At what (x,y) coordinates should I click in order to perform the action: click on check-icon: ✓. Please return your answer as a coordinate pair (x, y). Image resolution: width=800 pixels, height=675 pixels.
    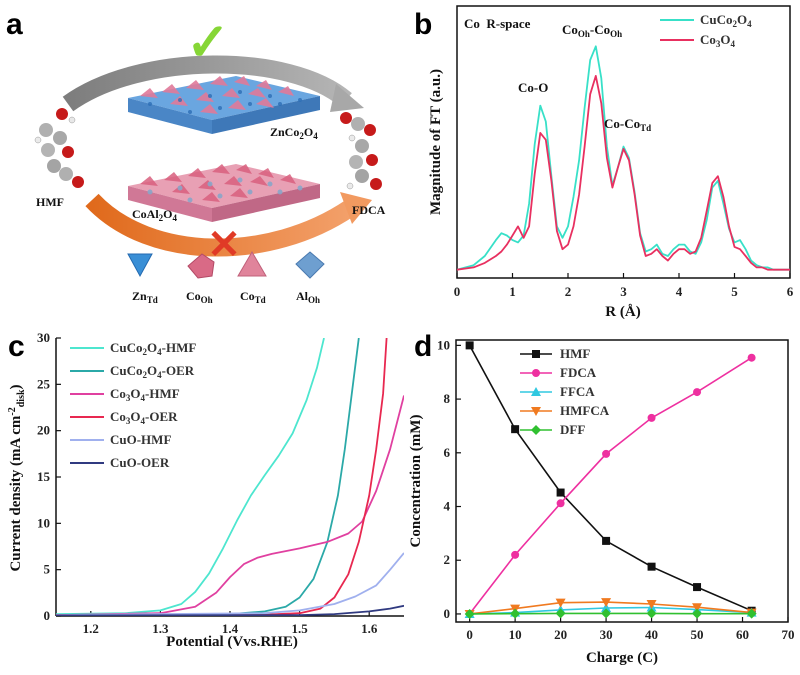
    Looking at the image, I should click on (208, 43).